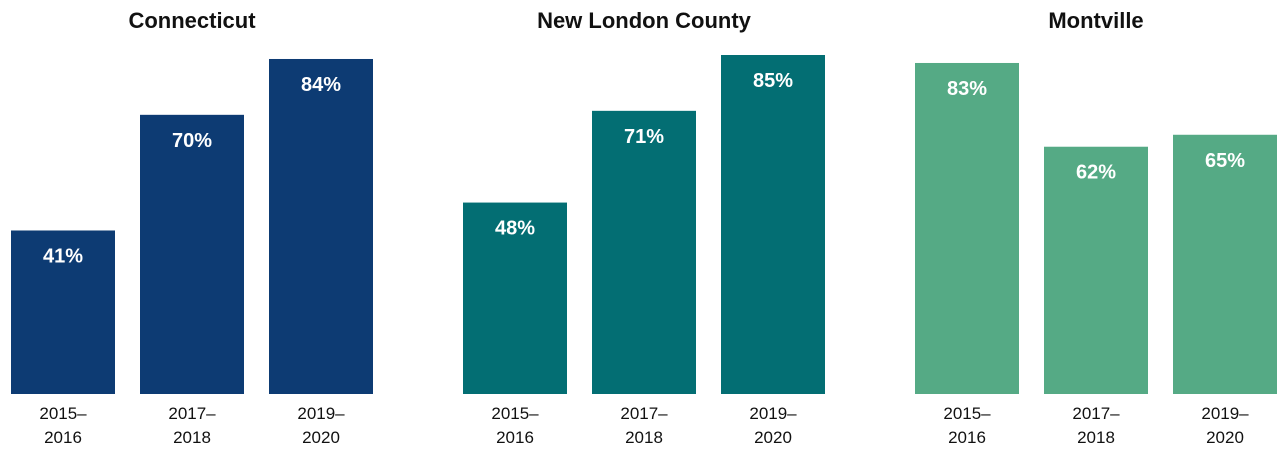 The width and height of the screenshot is (1279, 449). Describe the element at coordinates (644, 437) in the screenshot. I see `tick-label-new-london-county-2-line2: 2018` at that location.